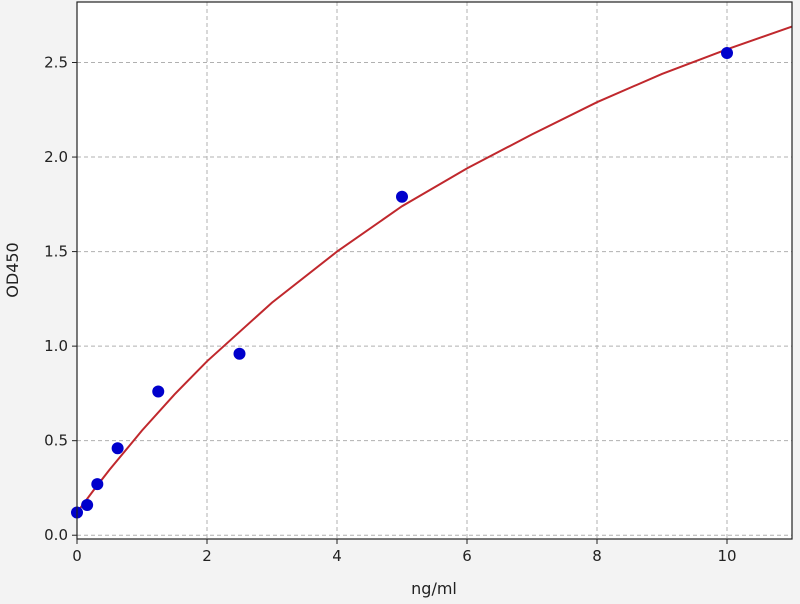 This screenshot has height=604, width=800. What do you see at coordinates (56, 535) in the screenshot?
I see `y-tick-label: 0.0` at bounding box center [56, 535].